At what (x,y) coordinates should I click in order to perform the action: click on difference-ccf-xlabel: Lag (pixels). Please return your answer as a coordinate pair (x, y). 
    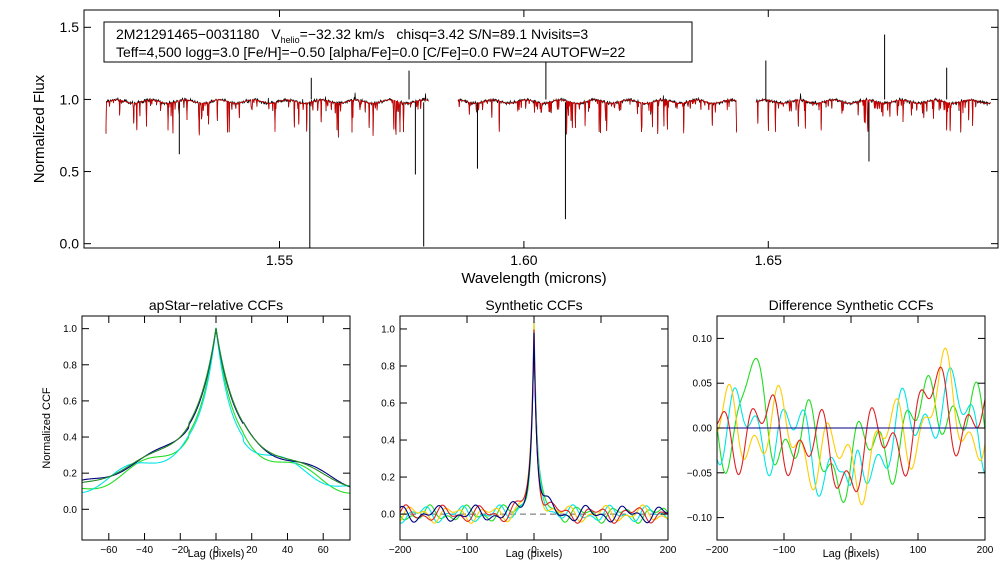
    Looking at the image, I should click on (851, 554).